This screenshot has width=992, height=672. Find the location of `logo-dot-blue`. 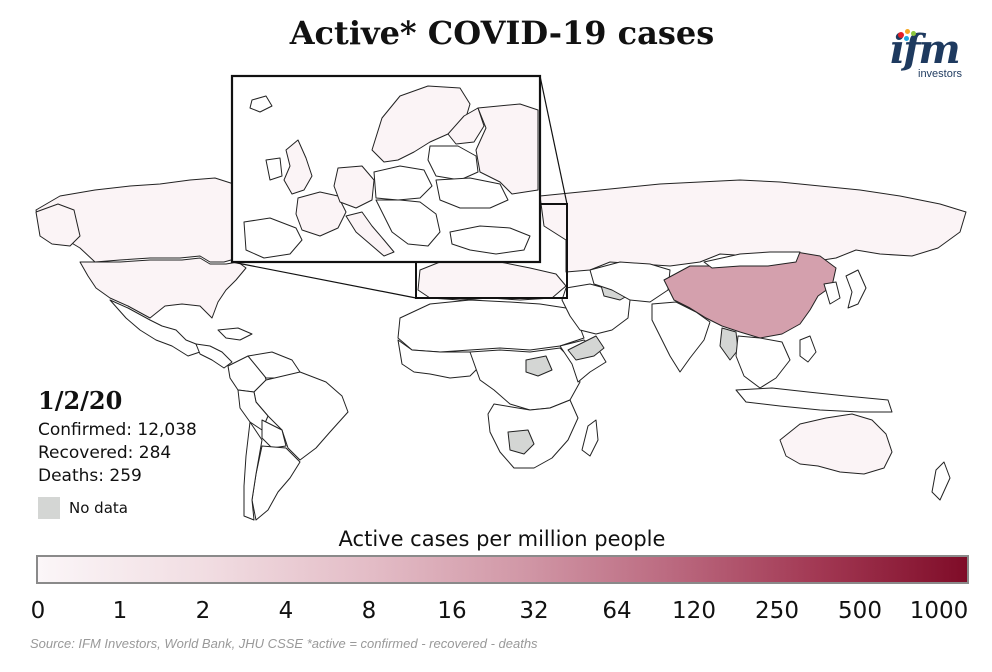

logo-dot-blue is located at coordinates (906, 38).